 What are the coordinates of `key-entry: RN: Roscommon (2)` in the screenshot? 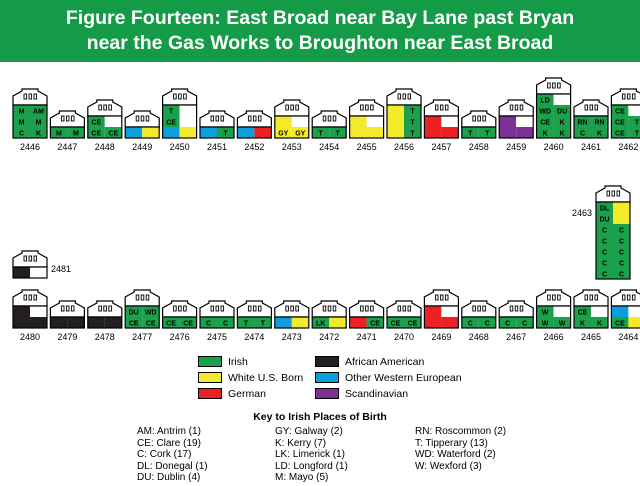 It's located at (461, 431).